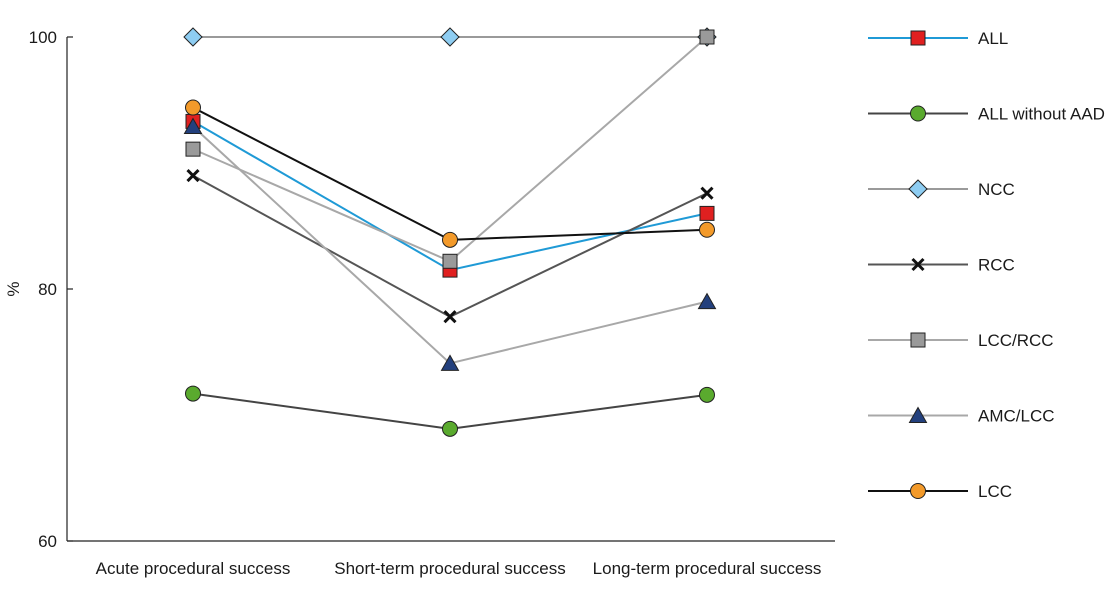  Describe the element at coordinates (449, 568) in the screenshot. I see `x-tick-label: Short-term procedural success` at that location.